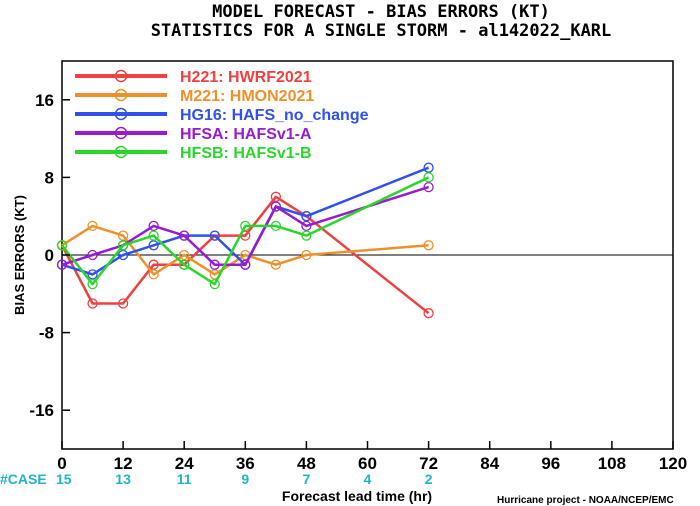  I want to click on x-tick-label: 36, so click(245, 463).